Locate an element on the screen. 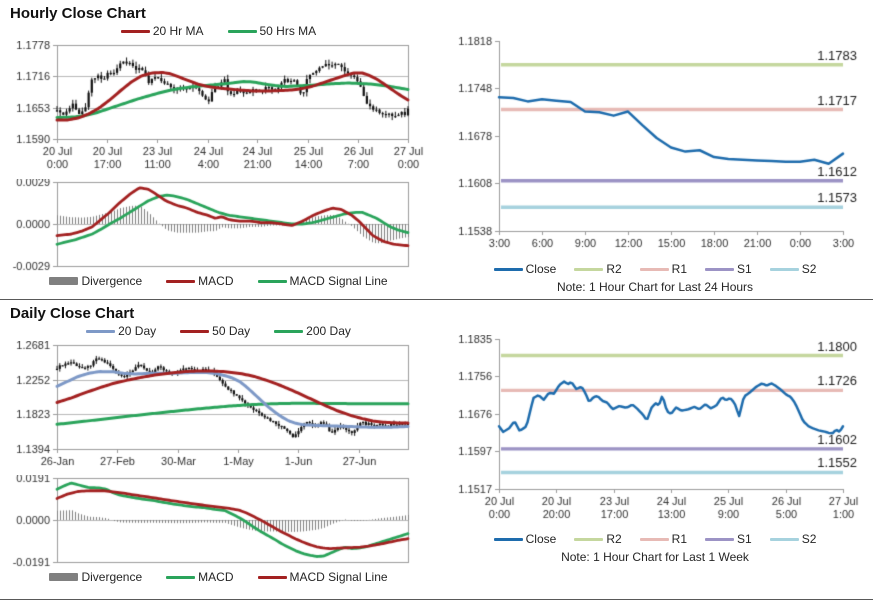  daily-macd-chart is located at coordinates (217, 521).